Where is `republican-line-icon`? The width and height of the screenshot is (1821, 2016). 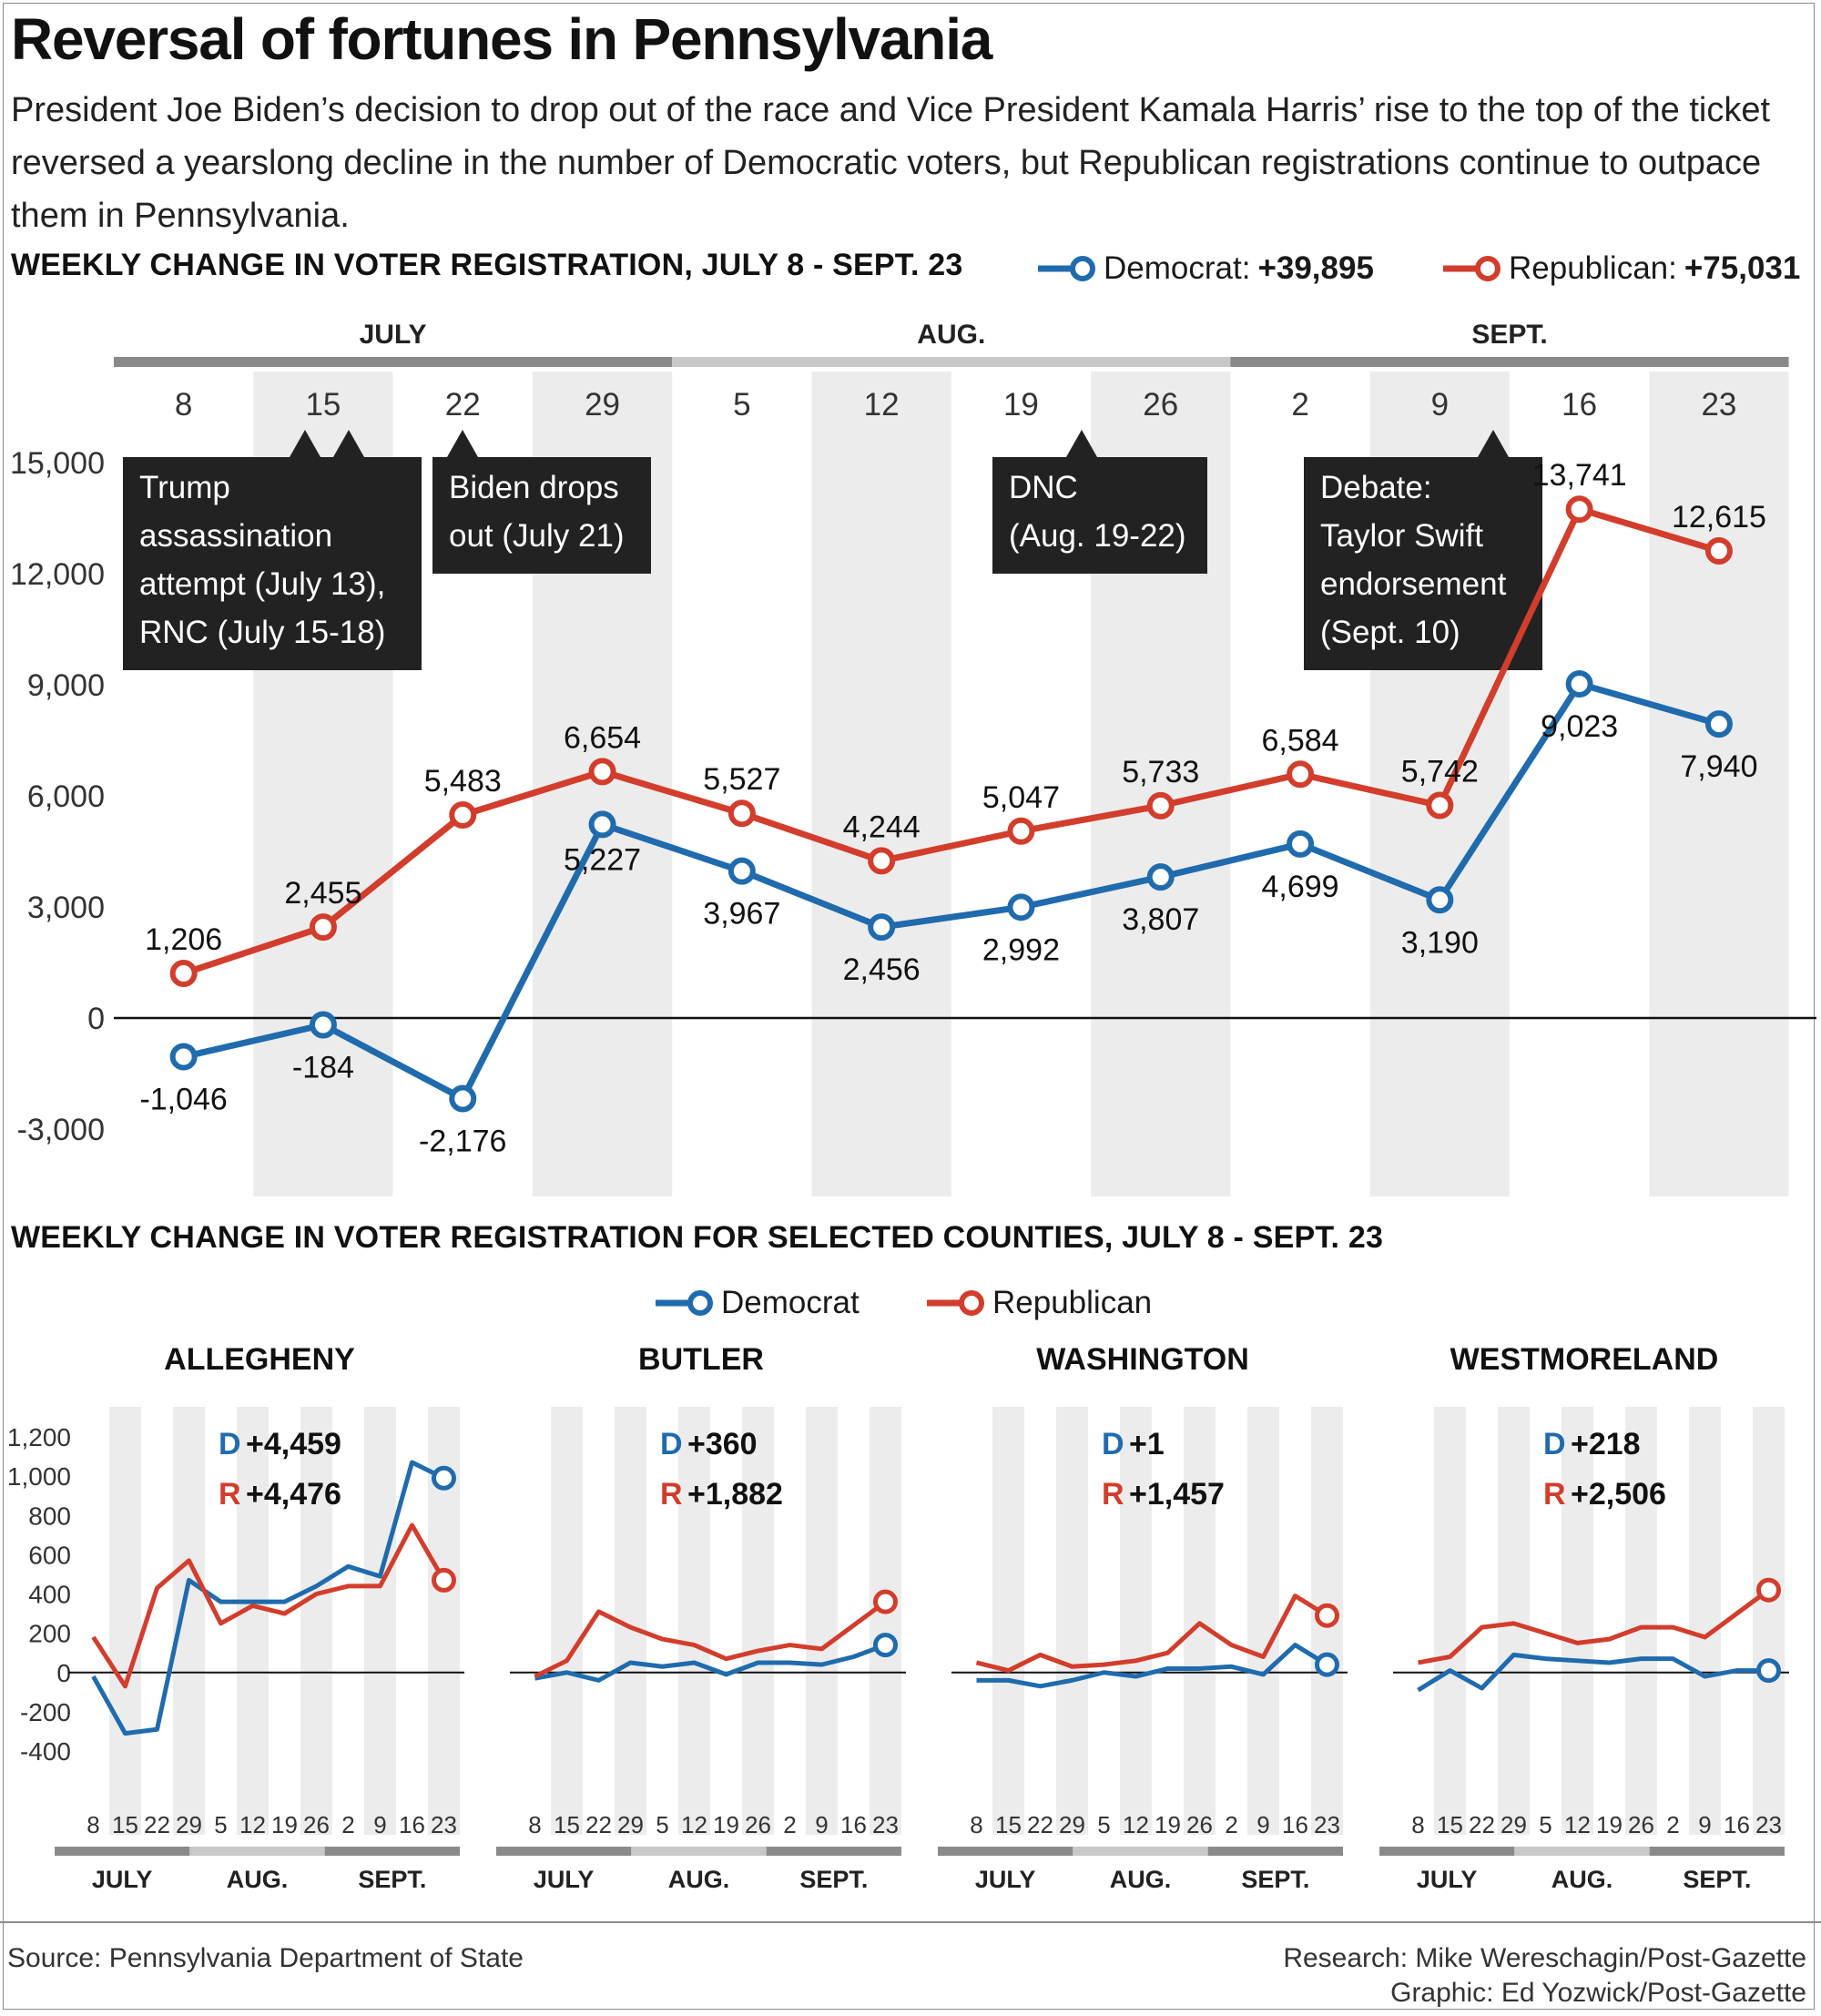 republican-line-icon is located at coordinates (1472, 268).